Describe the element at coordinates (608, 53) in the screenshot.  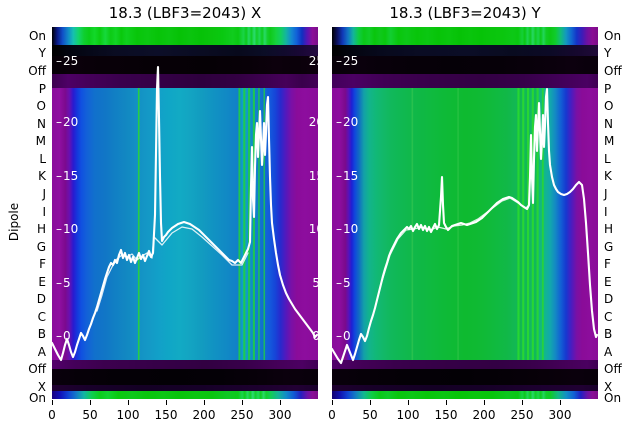
I see `cat-right-1: Y` at that location.